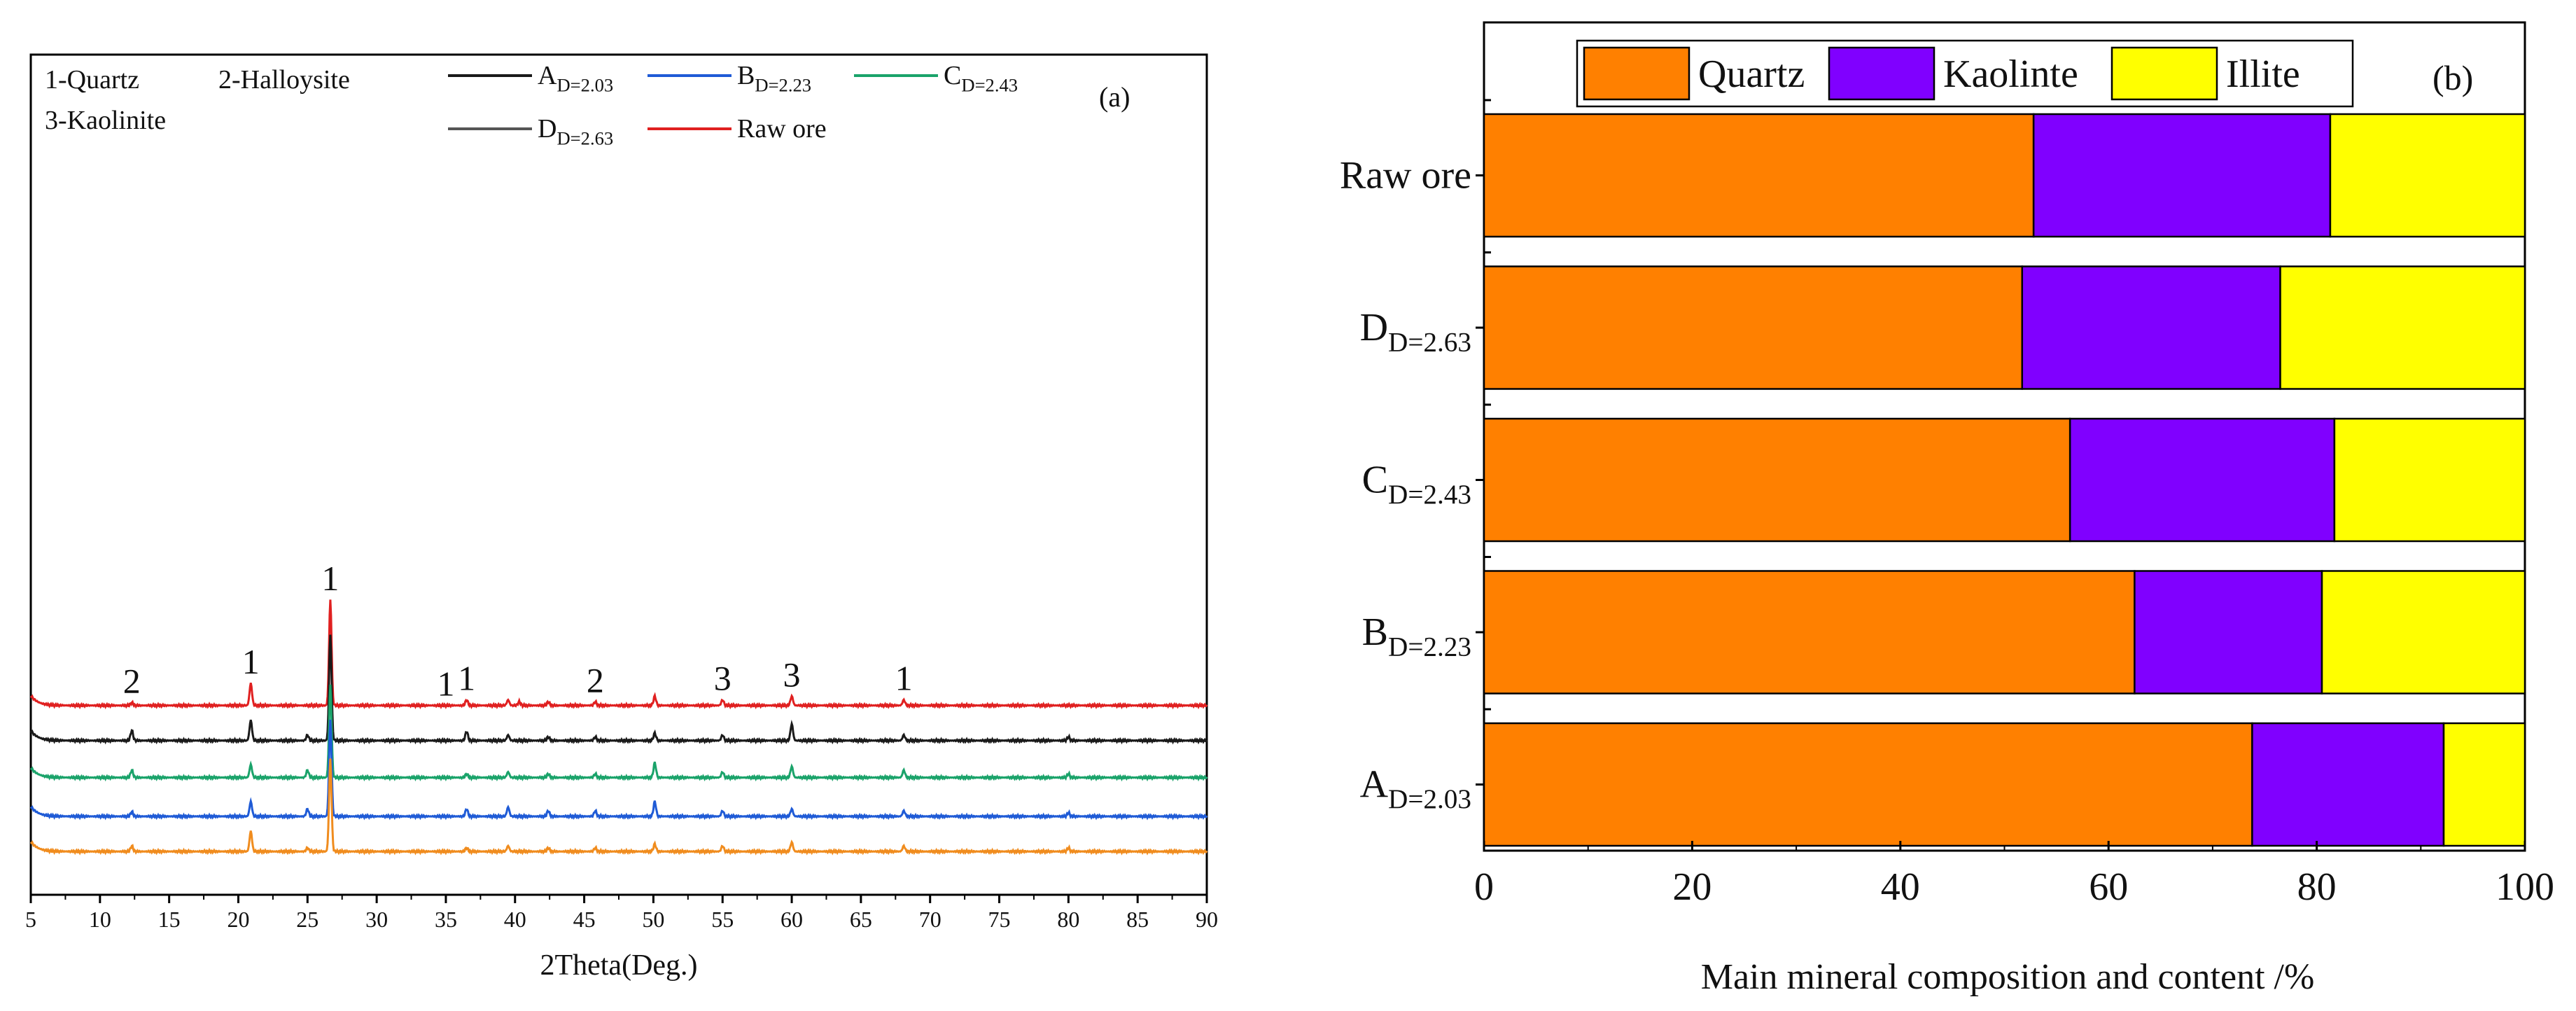 This screenshot has width=2576, height=1011. Describe the element at coordinates (1405, 176) in the screenshot. I see `category-label: Raw ore` at that location.